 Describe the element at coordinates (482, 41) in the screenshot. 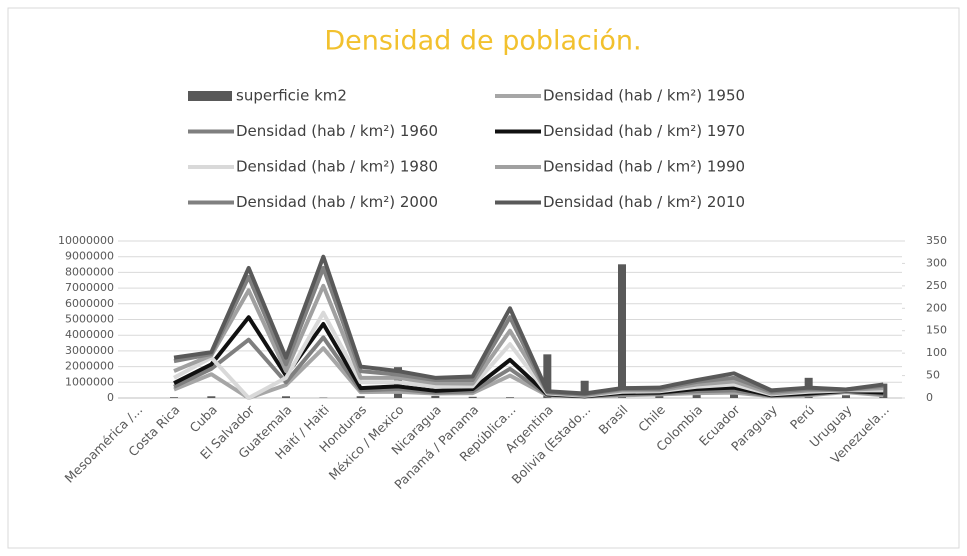

I see `chart-title: Densidad de población.` at that location.